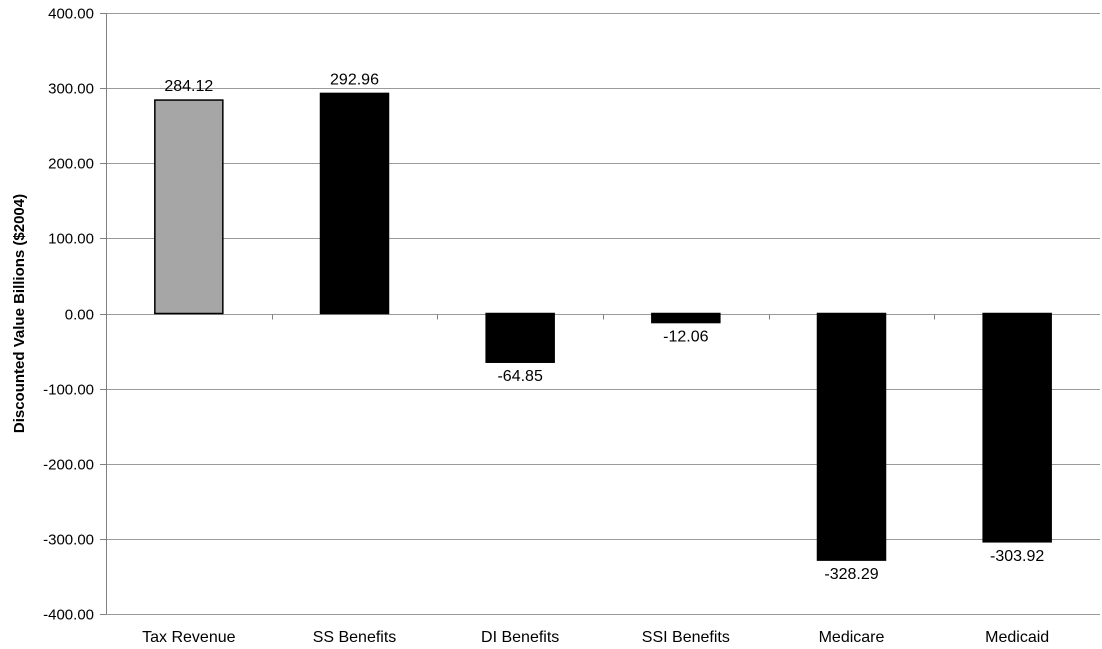 This screenshot has width=1102, height=649. Describe the element at coordinates (79, 315) in the screenshot. I see `y-tick-label: 0.00` at that location.